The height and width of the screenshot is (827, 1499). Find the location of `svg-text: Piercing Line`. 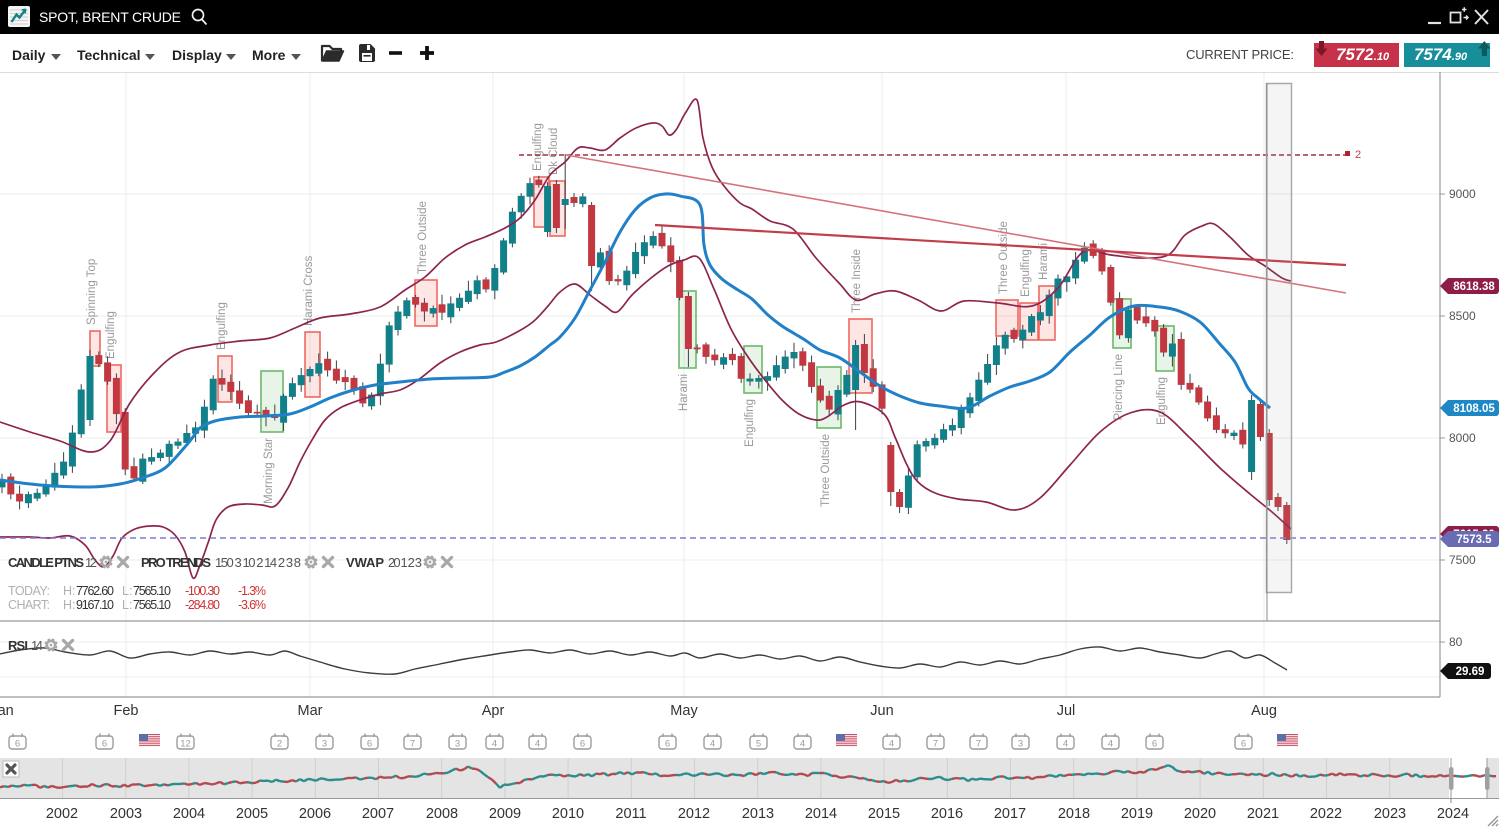

svg-text: Piercing Line is located at coordinates (1119, 387).